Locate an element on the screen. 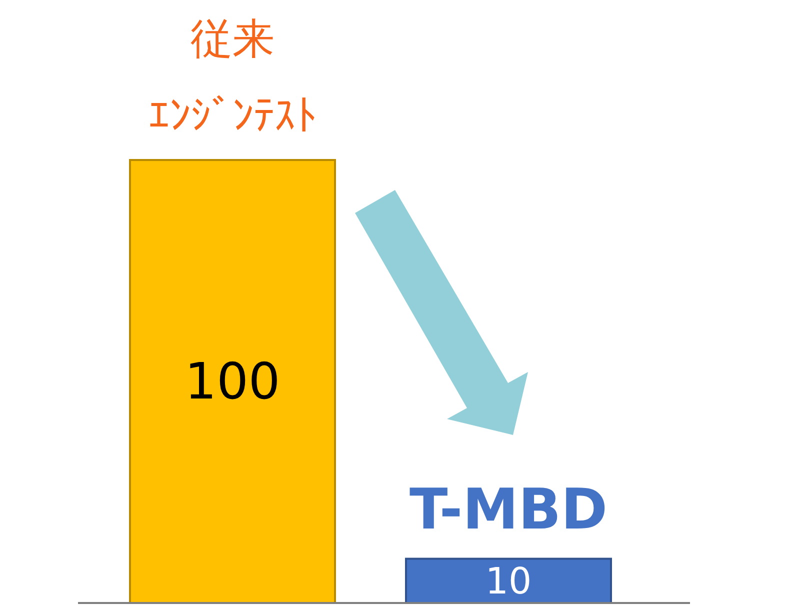 The height and width of the screenshot is (610, 810). data-label: 10 is located at coordinates (508, 580).